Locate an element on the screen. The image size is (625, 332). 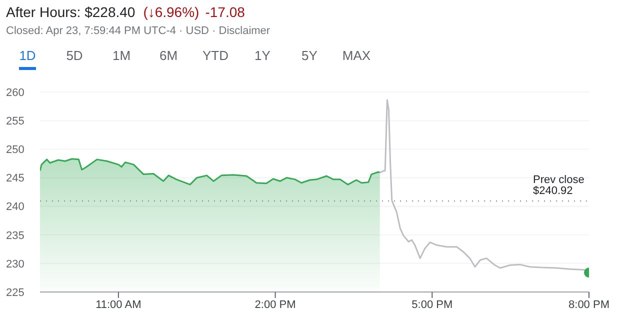
text: 1Y is located at coordinates (262, 56).